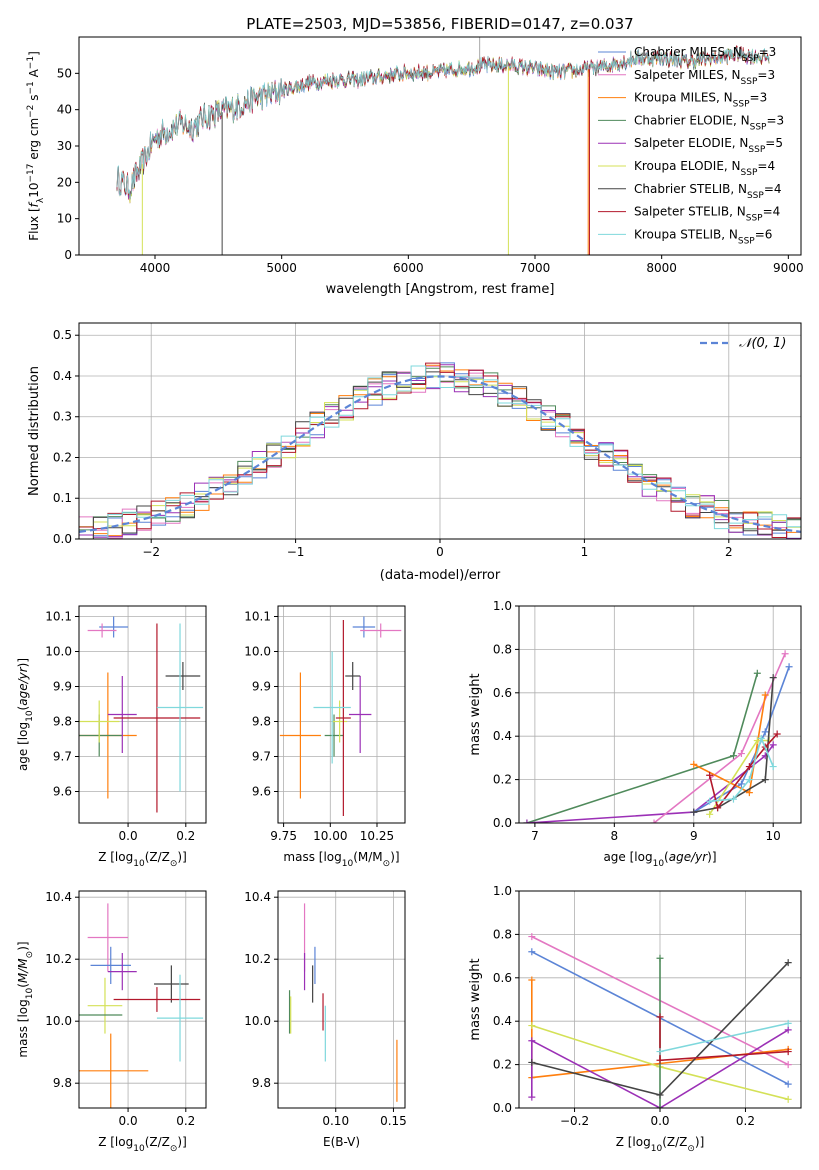  Describe the element at coordinates (502, 1108) in the screenshot. I see `y-tick-label: 0.0` at that location.